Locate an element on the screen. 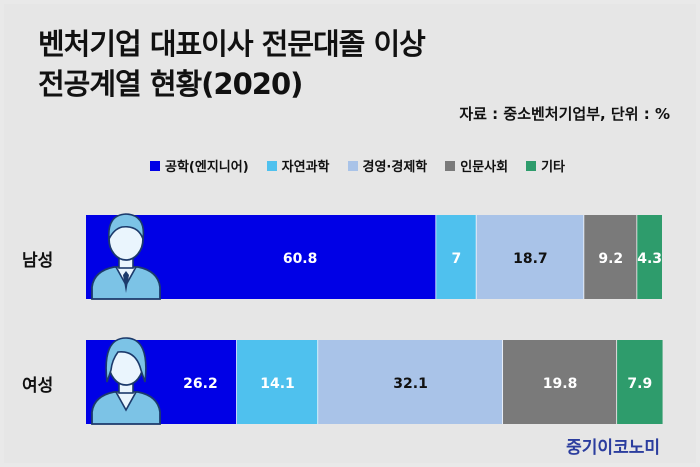 The image size is (700, 467). data-label: 32.1 is located at coordinates (410, 384).